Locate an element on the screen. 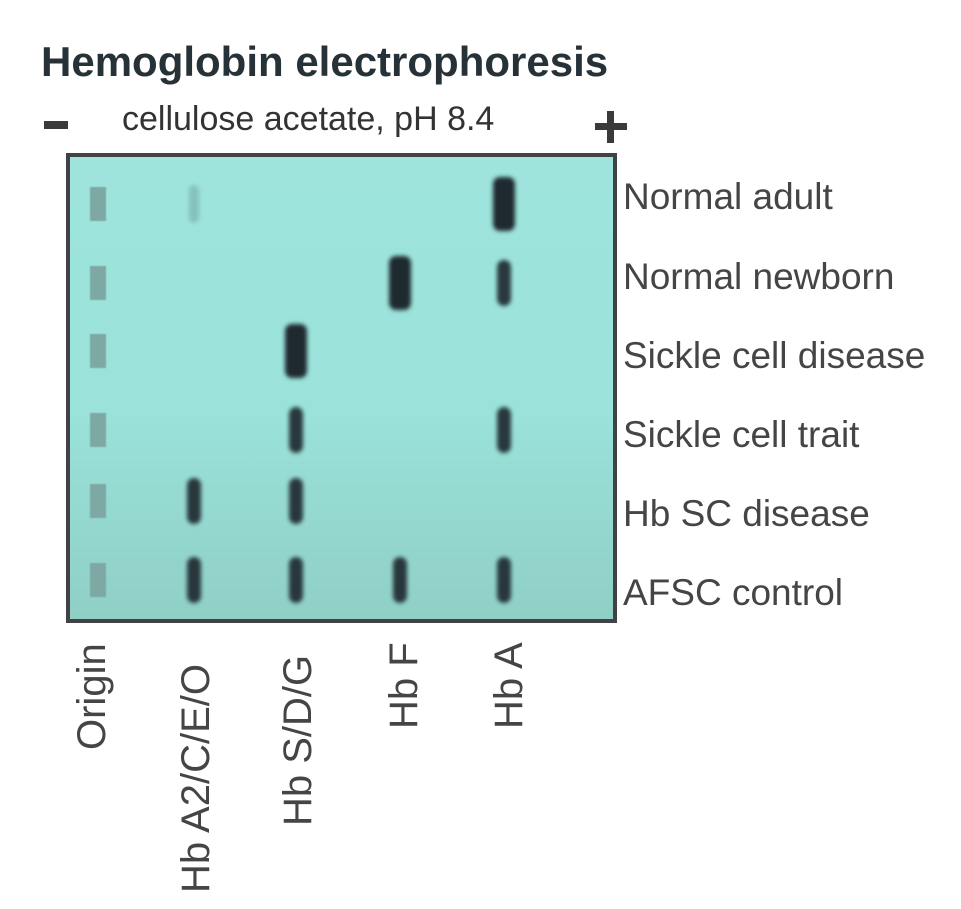  positive-electrode-icon is located at coordinates (611, 127).